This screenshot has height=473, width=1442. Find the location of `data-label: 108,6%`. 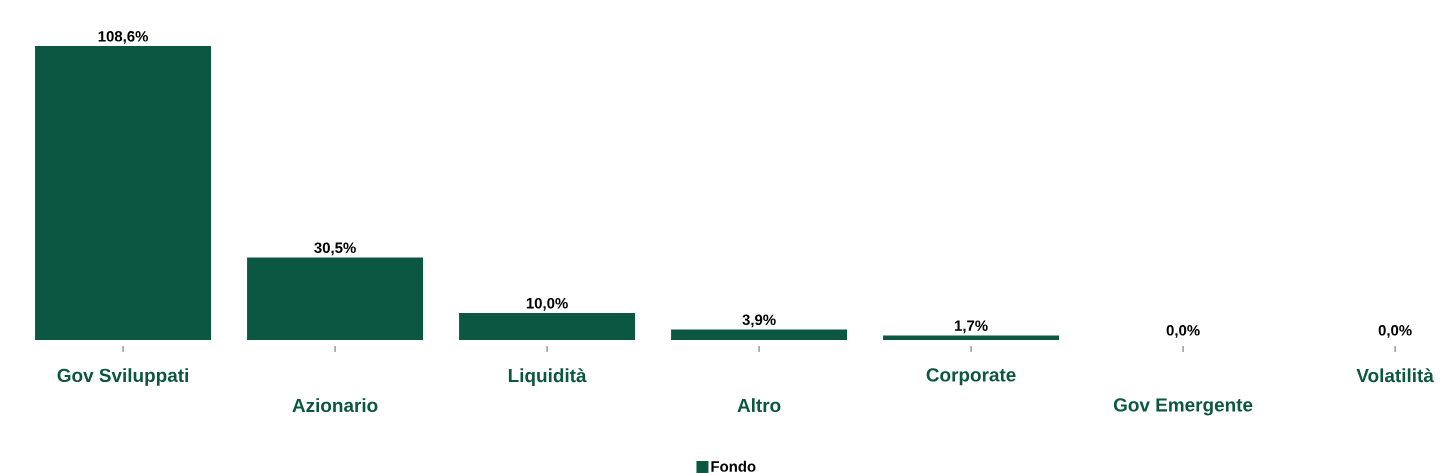

data-label: 108,6% is located at coordinates (123, 37).